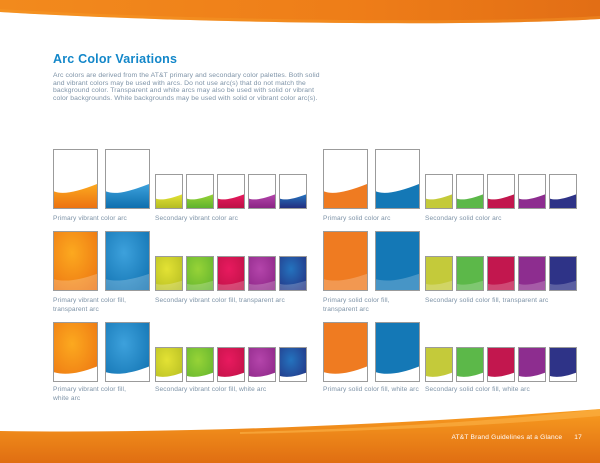 Image resolution: width=600 pixels, height=463 pixels. Describe the element at coordinates (357, 218) in the screenshot. I see `swatch-group-label: Primary solid color arc` at that location.